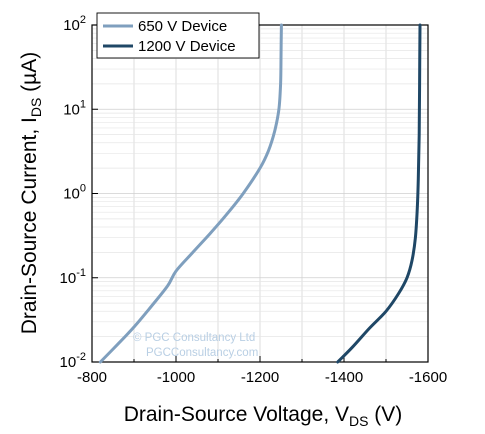 The image size is (485, 434). Describe the element at coordinates (187, 46) in the screenshot. I see `legend-label-1200v: 1200 V Device` at that location.